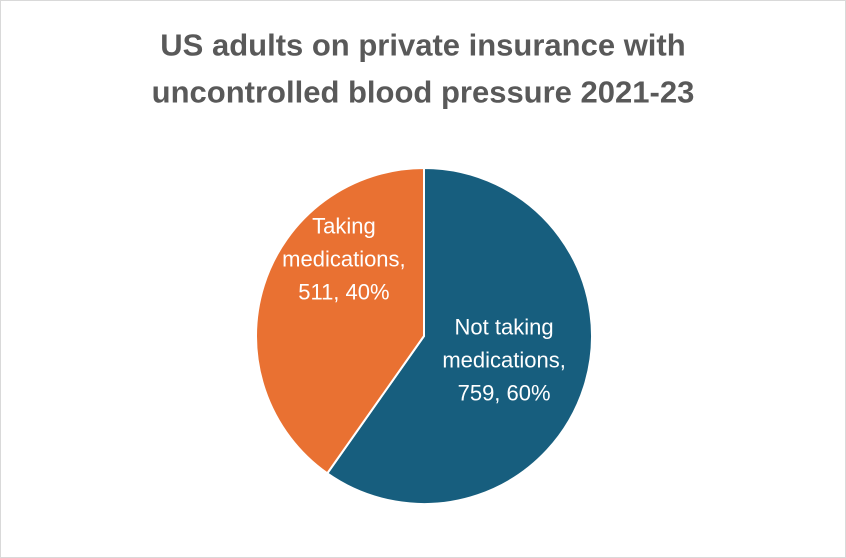 The width and height of the screenshot is (846, 558). What do you see at coordinates (504, 326) in the screenshot?
I see `text-line: Not taking` at bounding box center [504, 326].